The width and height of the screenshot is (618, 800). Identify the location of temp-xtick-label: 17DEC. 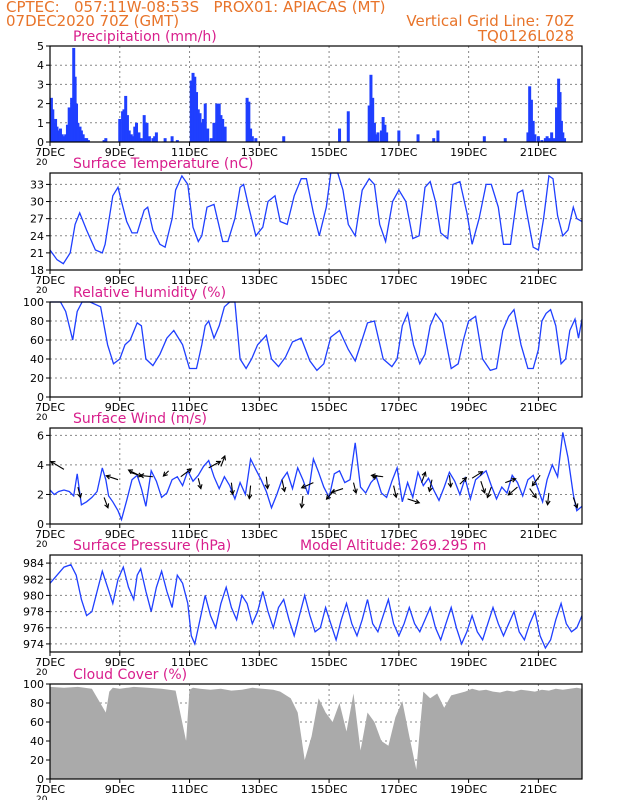
(398, 280).